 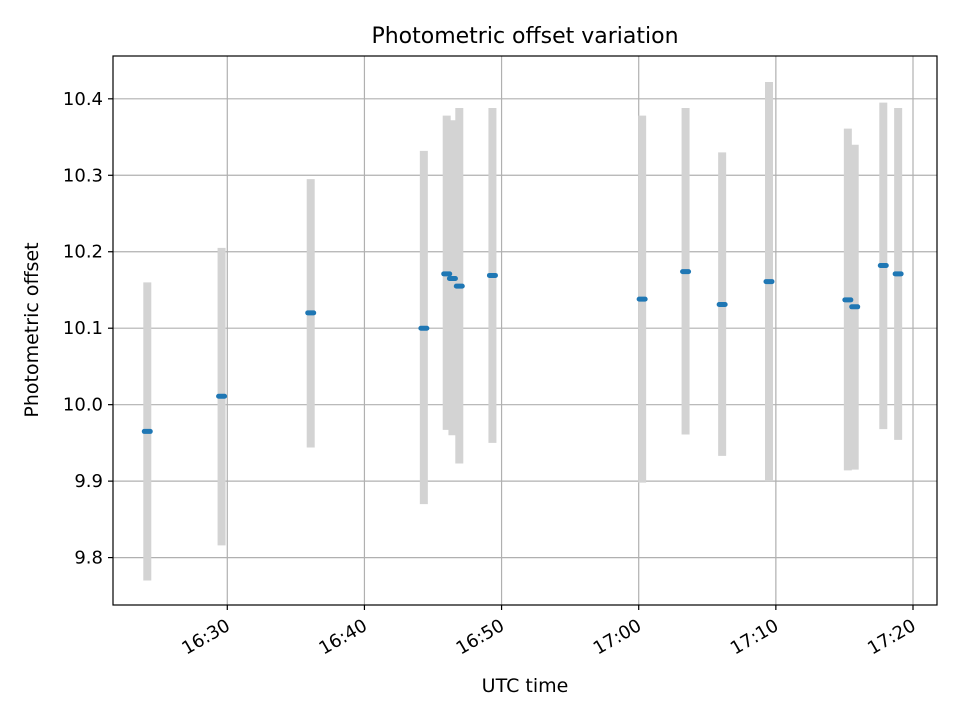 I want to click on y-tick-label: 10.3, so click(x=83, y=175).